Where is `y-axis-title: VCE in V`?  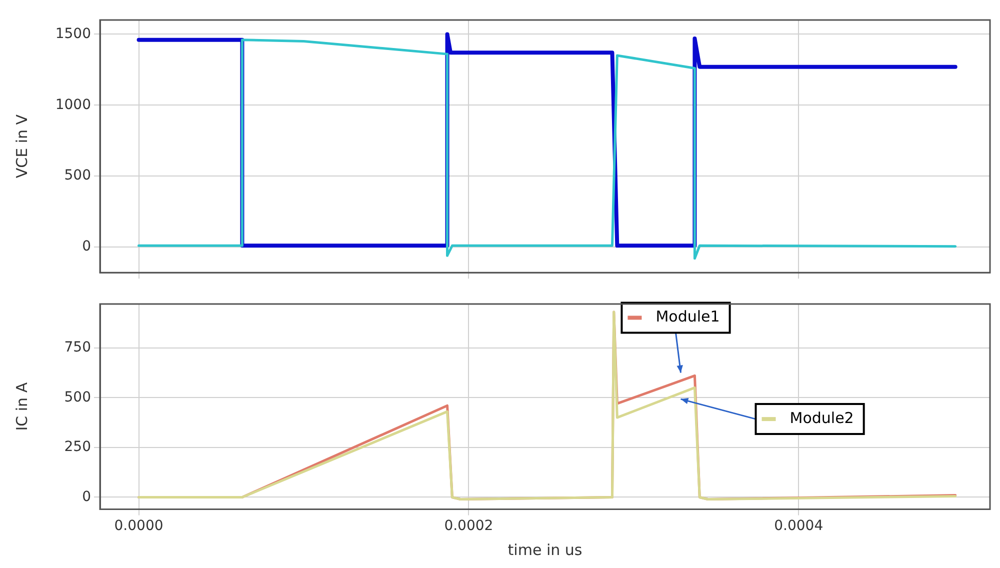
y-axis-title: VCE in V is located at coordinates (21, 146).